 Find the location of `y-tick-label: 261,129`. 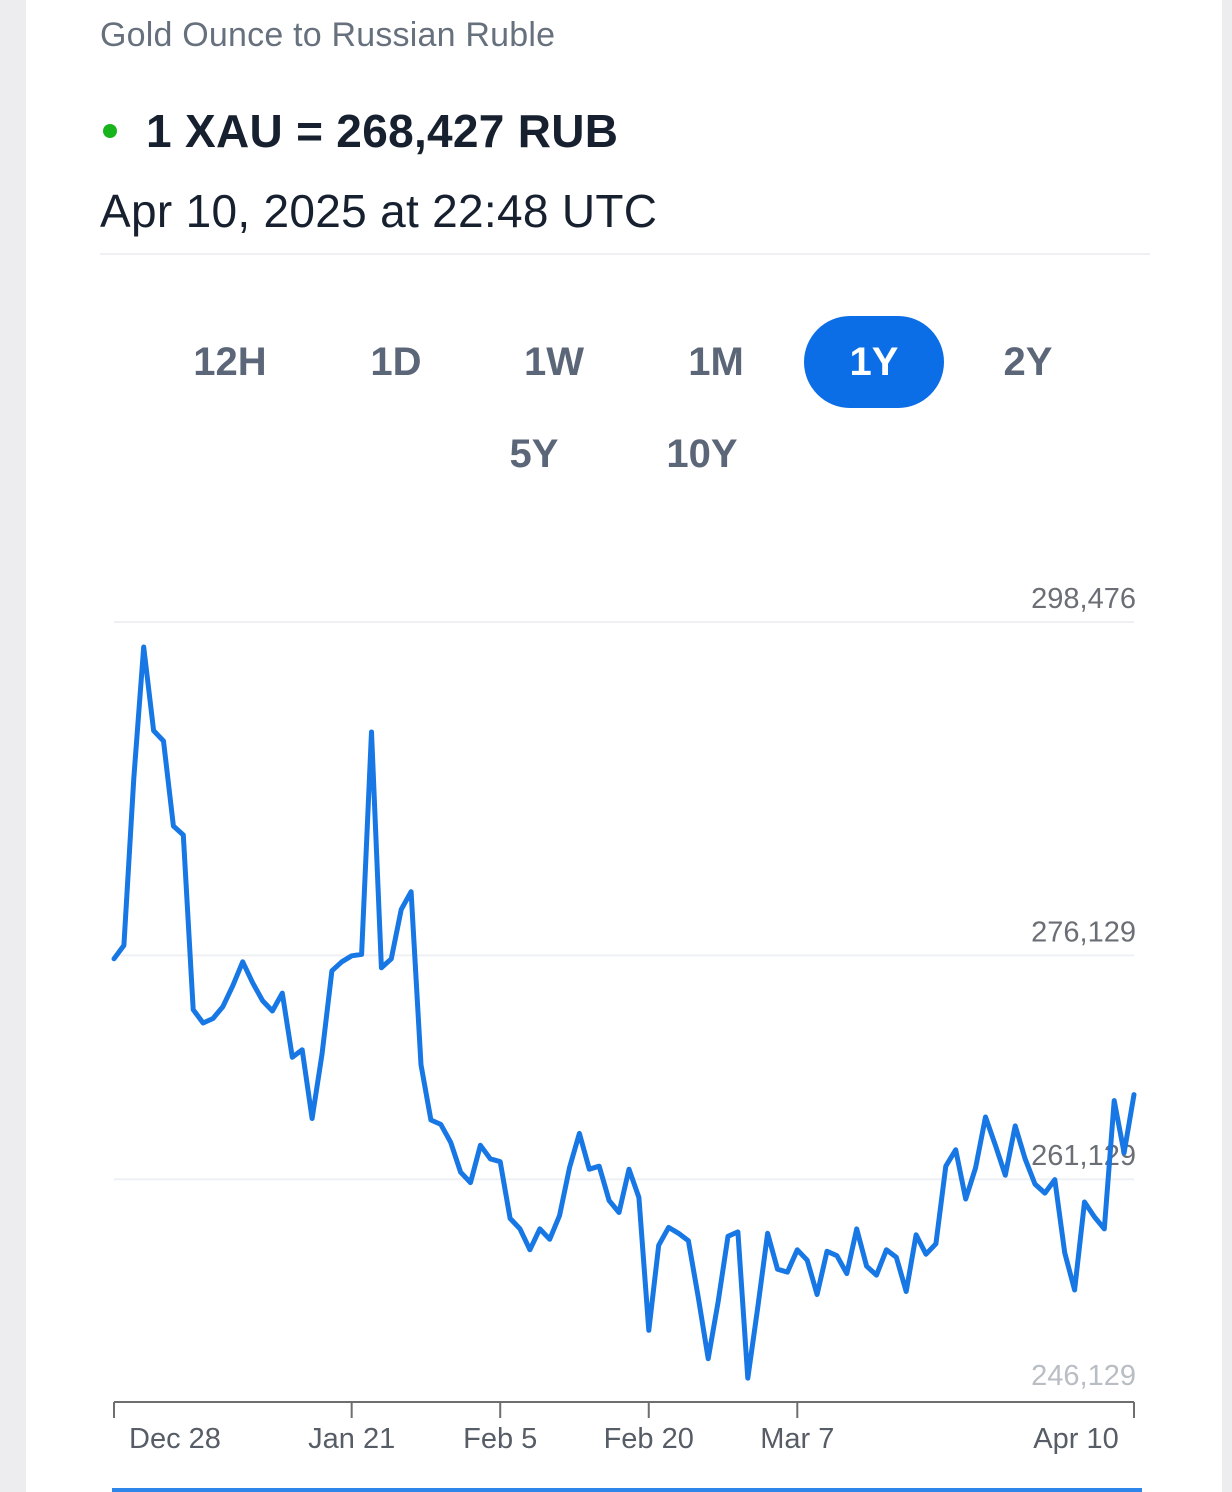

y-tick-label: 261,129 is located at coordinates (1083, 1156).